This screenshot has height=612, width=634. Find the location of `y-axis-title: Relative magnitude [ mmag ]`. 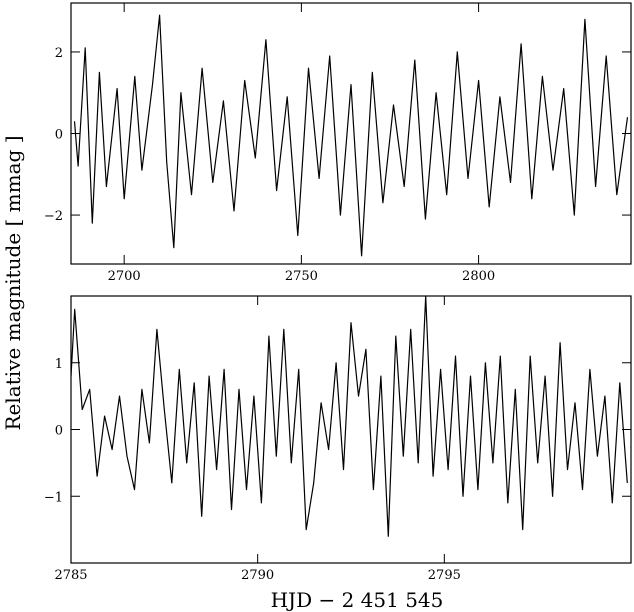

y-axis-title: Relative magnitude [ mmag ] is located at coordinates (13, 283).